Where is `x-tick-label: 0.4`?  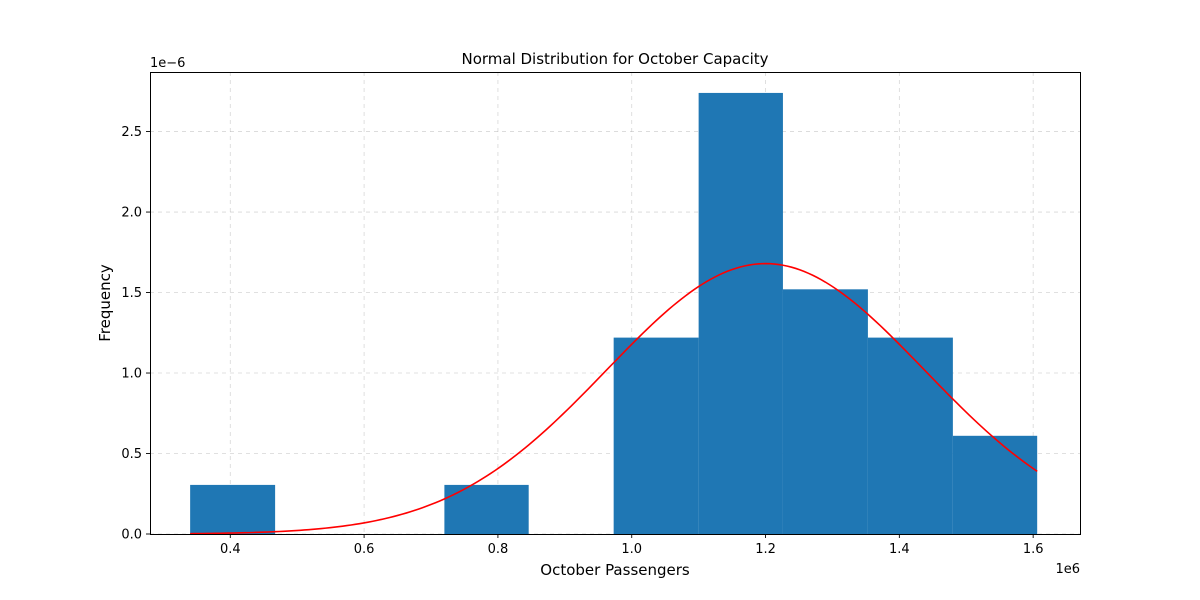 x-tick-label: 0.4 is located at coordinates (230, 549).